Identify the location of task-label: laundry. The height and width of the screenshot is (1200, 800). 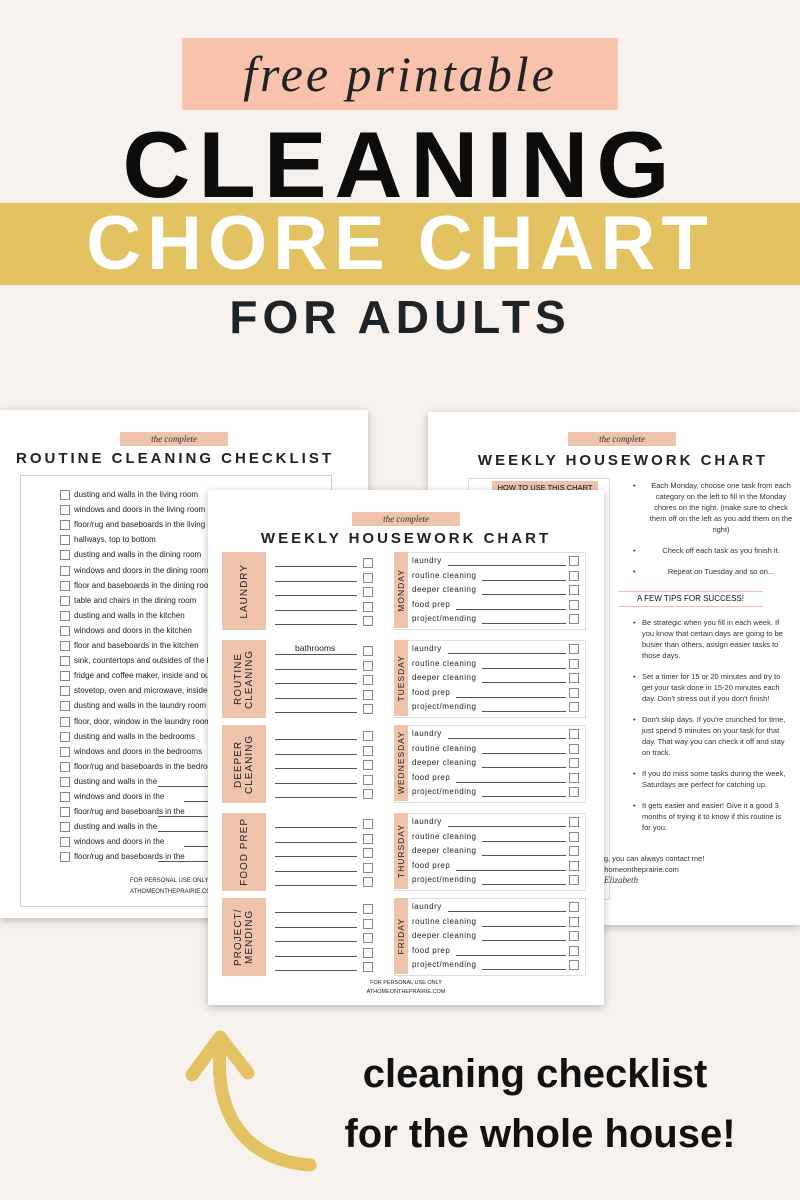
(427, 906).